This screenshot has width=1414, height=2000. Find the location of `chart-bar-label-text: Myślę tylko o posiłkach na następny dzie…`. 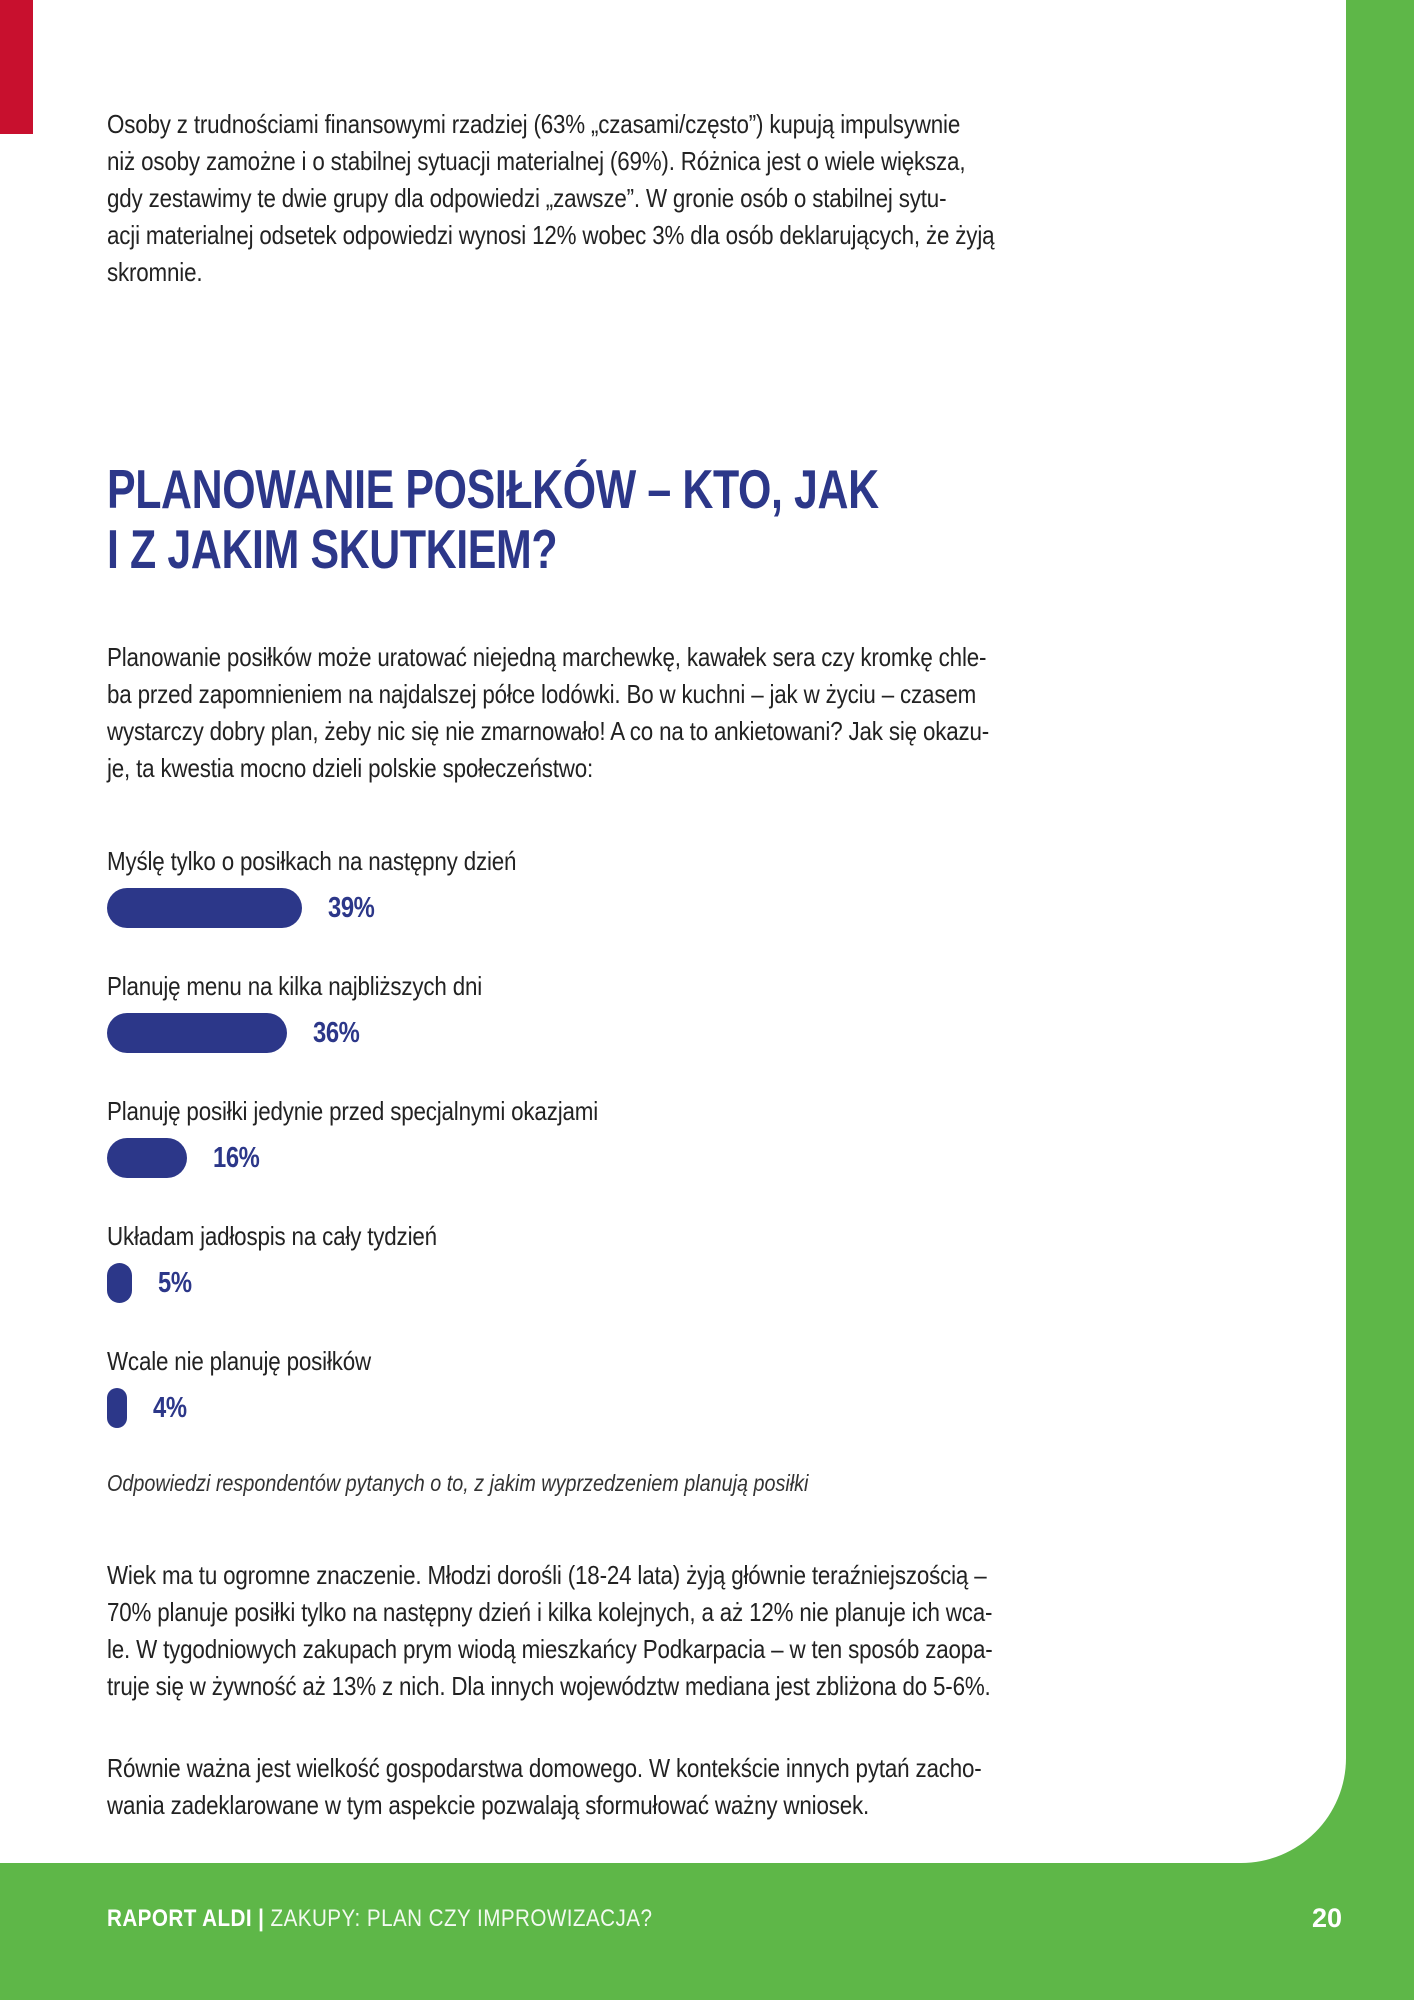

chart-bar-label-text: Myślę tylko o posiłkach na następny dzie… is located at coordinates (312, 861).